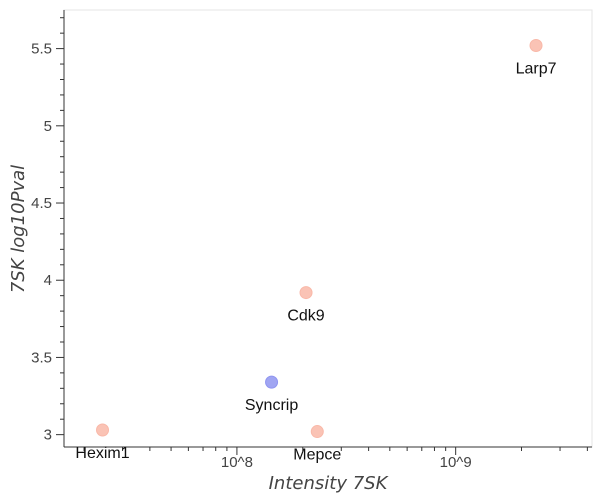 Image resolution: width=600 pixels, height=500 pixels. What do you see at coordinates (62, 218) in the screenshot?
I see `y-axis-minor-ticks` at bounding box center [62, 218].